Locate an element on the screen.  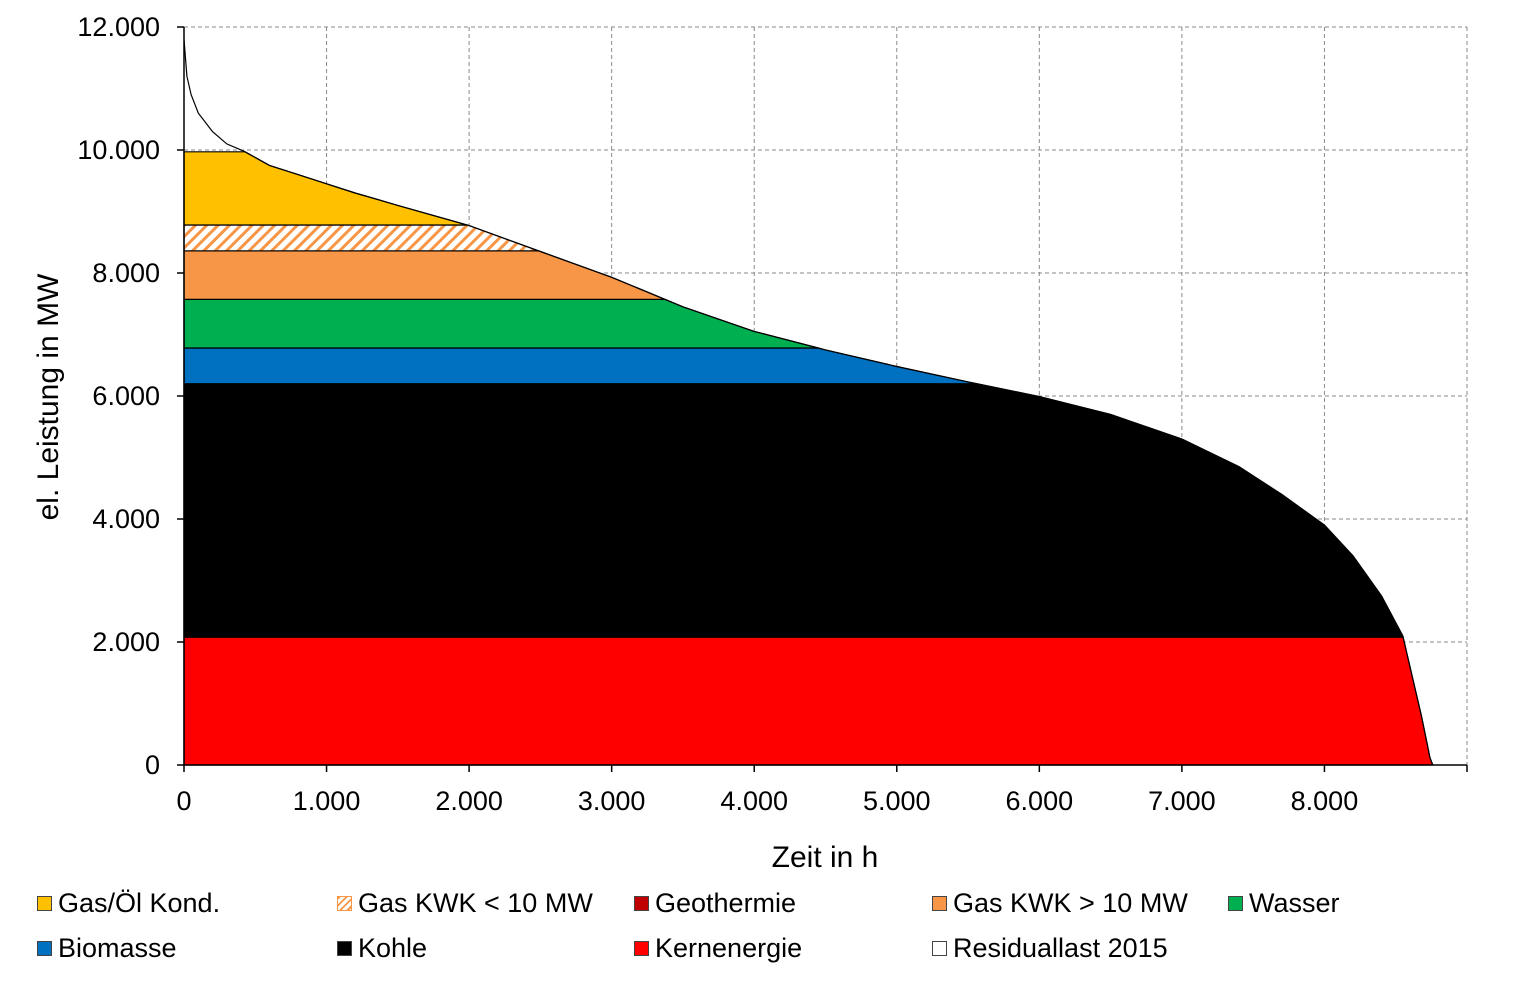
x-axis-title: Zeit in h is located at coordinates (825, 857).